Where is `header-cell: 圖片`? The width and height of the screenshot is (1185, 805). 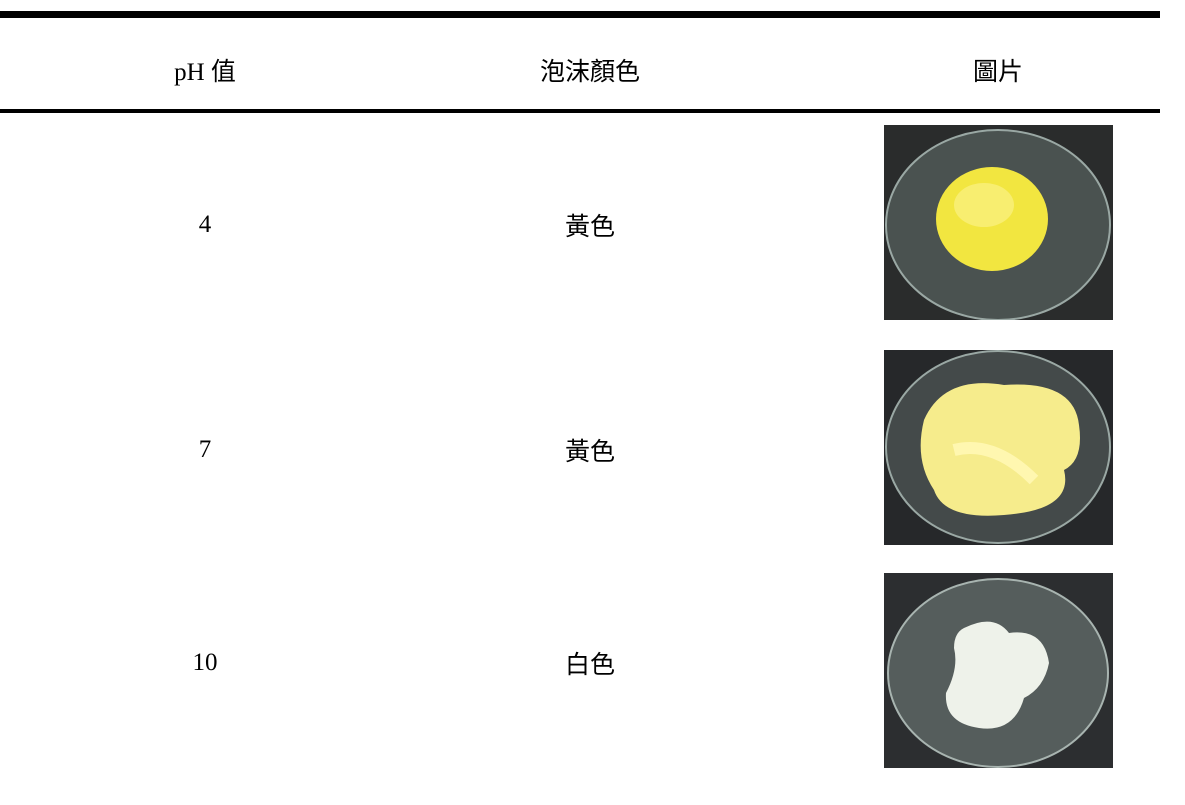
header-cell: 圖片 is located at coordinates (998, 72).